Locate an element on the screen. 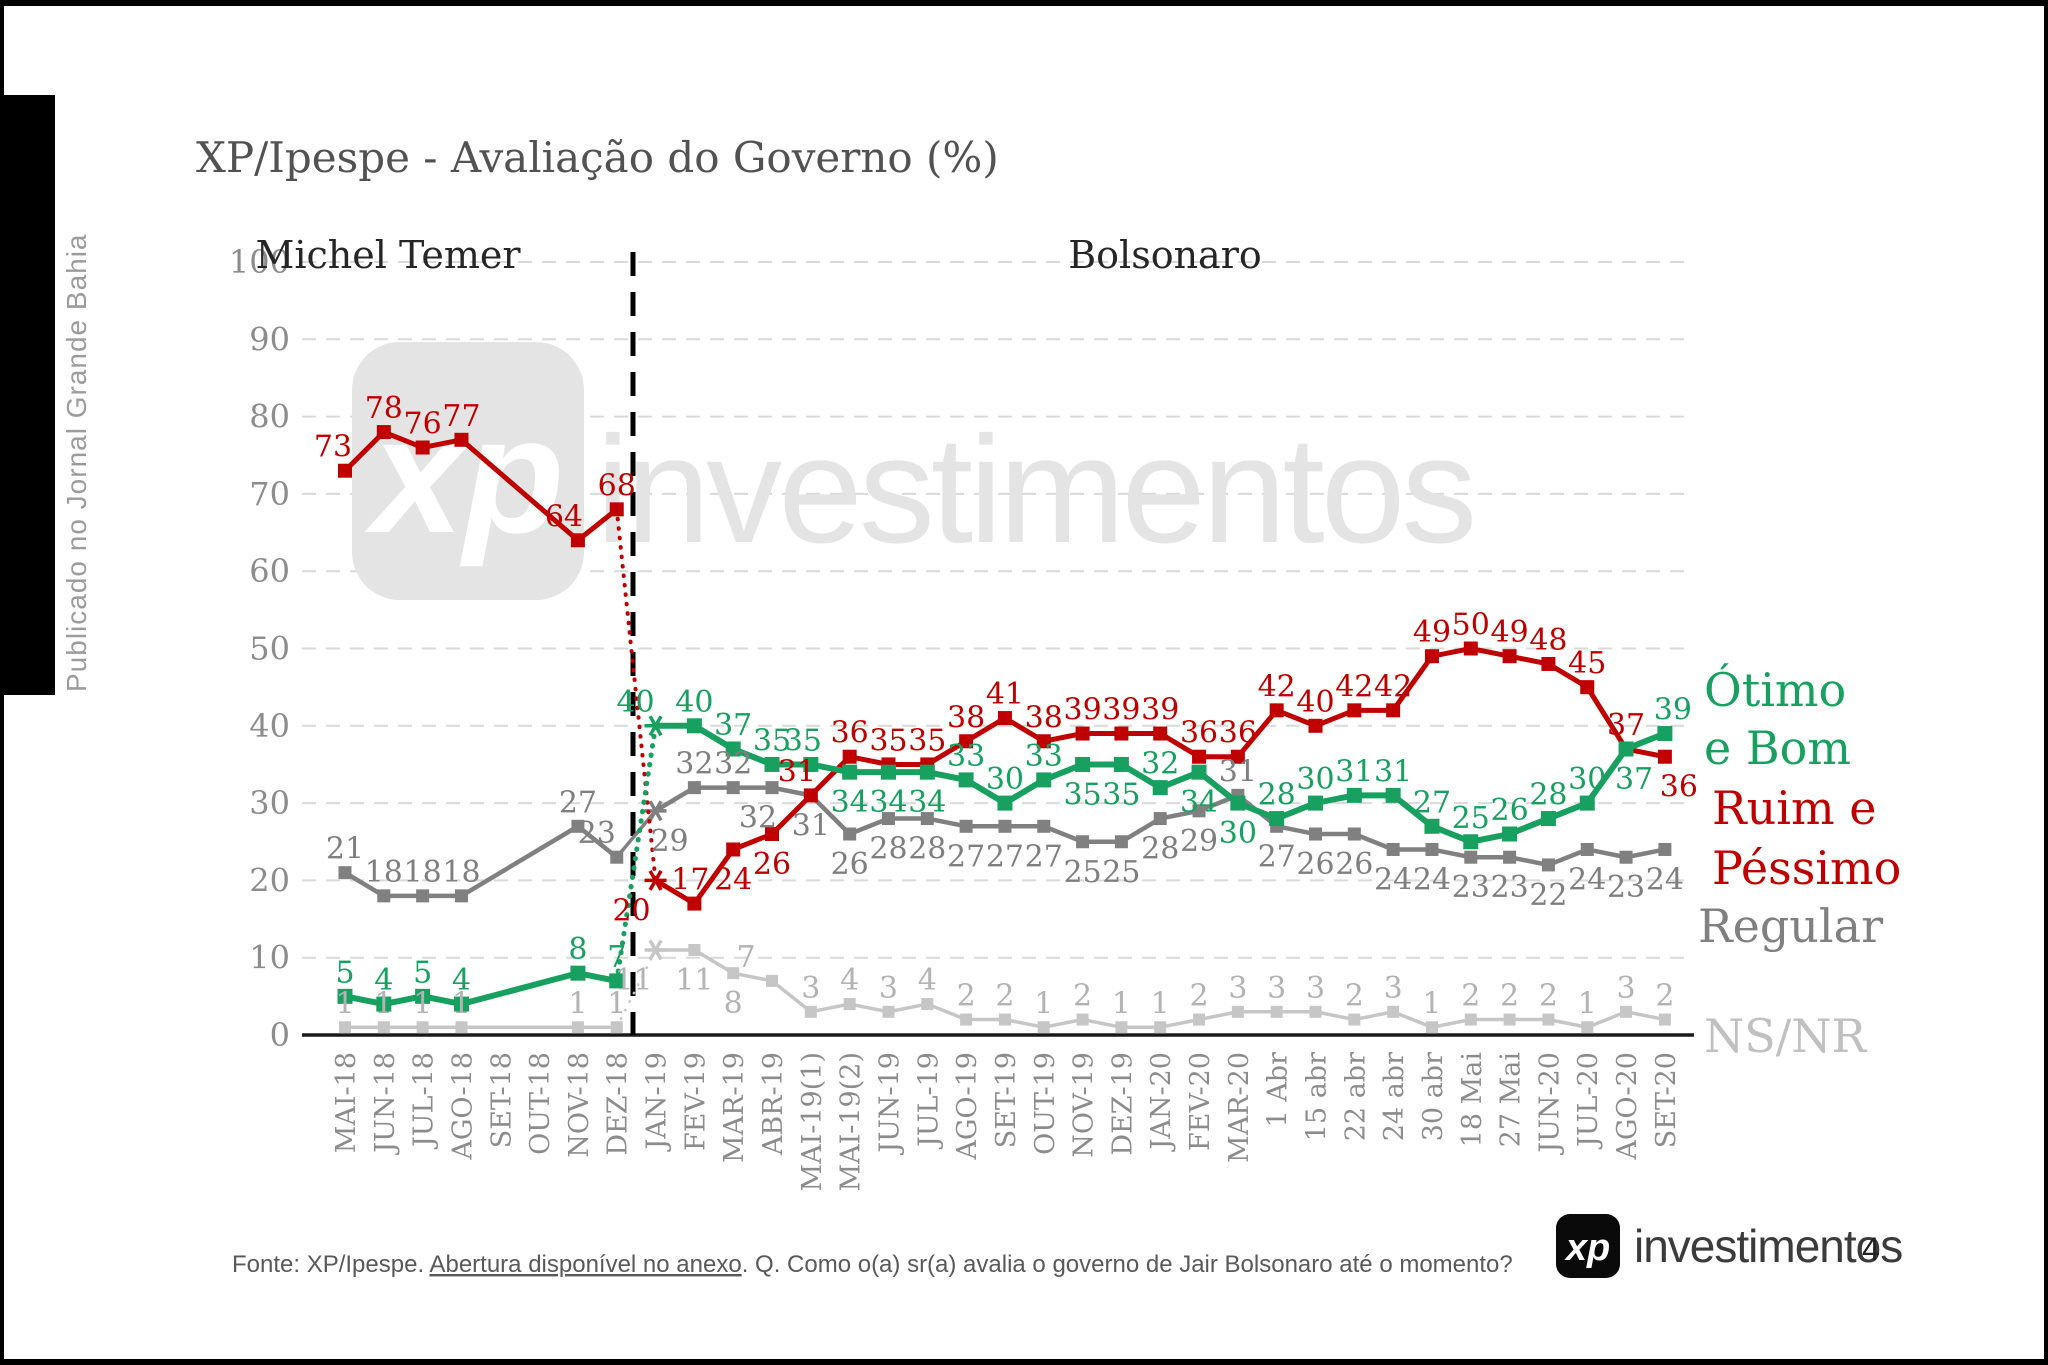 Image resolution: width=2048 pixels, height=1365 pixels. data-label: 49 is located at coordinates (1510, 632).